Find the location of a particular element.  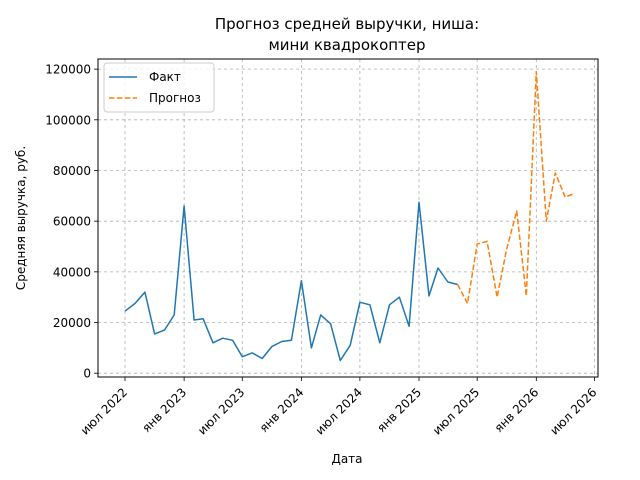

y-tick-label: 60000 is located at coordinates (72, 222).